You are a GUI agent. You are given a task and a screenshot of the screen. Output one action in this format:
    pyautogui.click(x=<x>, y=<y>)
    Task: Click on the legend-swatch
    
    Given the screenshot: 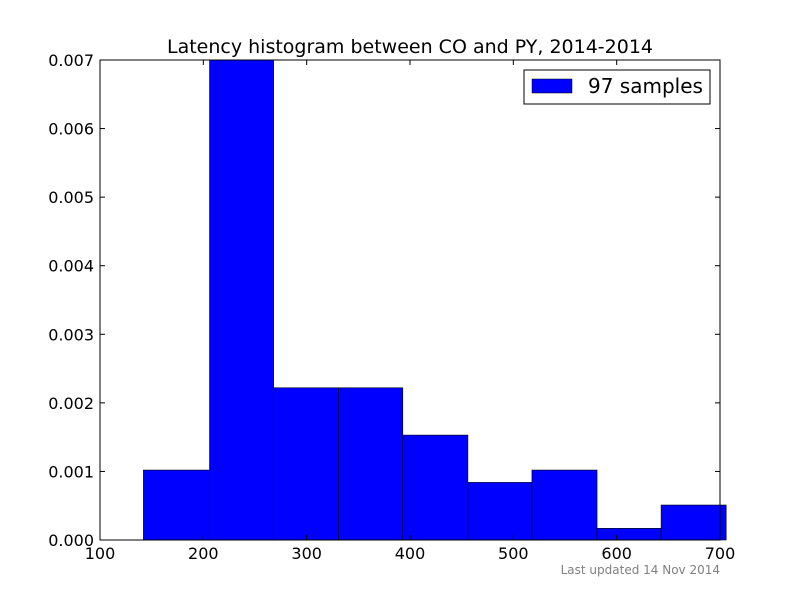 What is the action you would take?
    pyautogui.click(x=552, y=86)
    